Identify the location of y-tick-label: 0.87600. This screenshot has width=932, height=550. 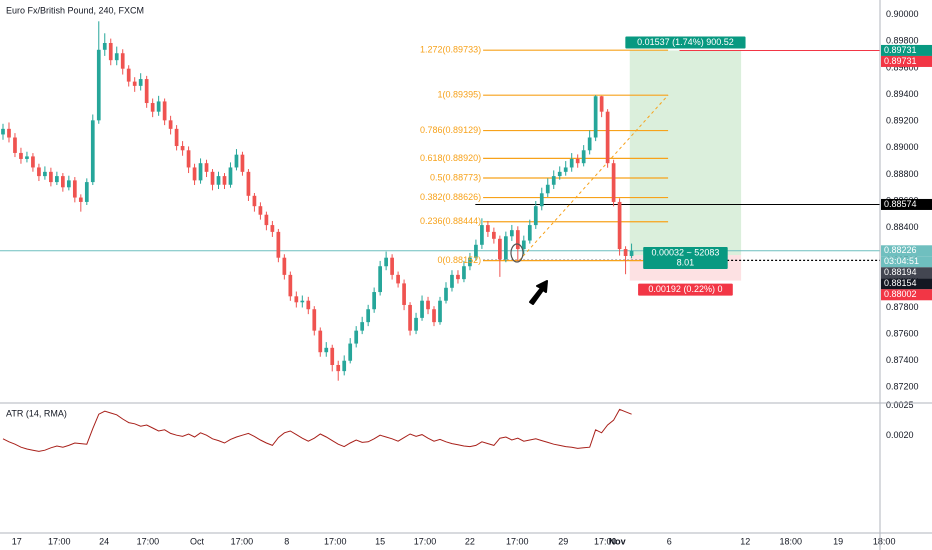
(902, 333).